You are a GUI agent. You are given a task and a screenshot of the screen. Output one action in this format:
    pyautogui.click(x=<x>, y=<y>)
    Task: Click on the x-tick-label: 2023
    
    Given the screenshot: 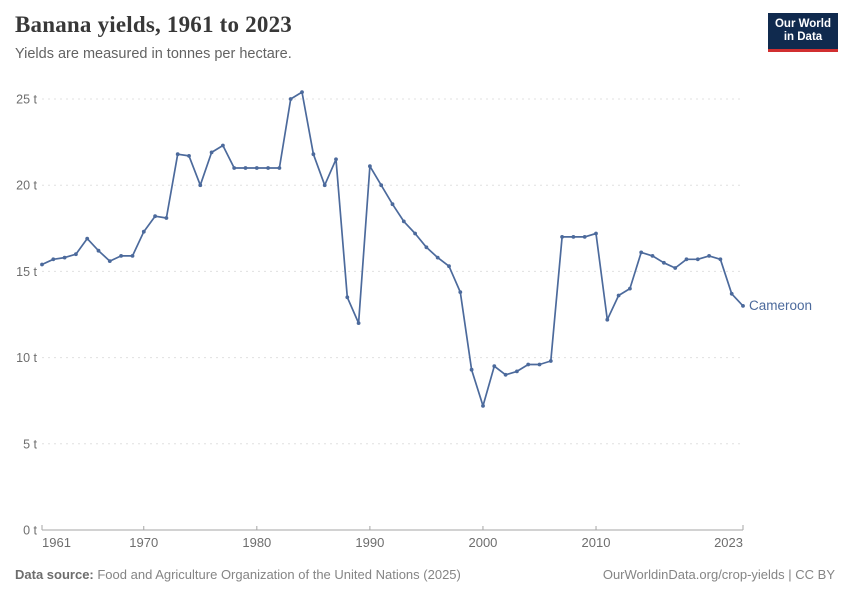 What is the action you would take?
    pyautogui.click(x=728, y=542)
    